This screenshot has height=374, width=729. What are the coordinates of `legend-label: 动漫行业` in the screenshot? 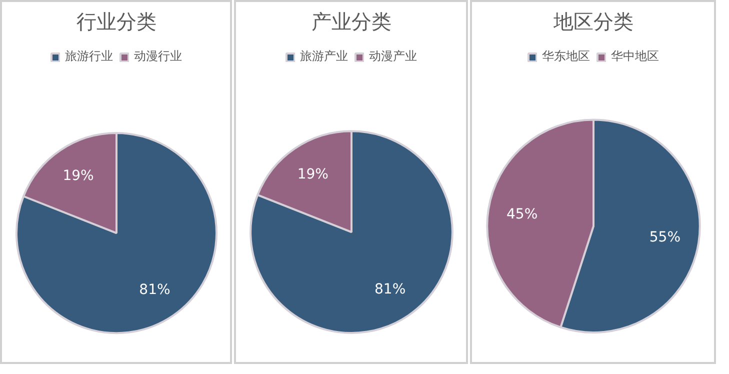 It's located at (158, 56).